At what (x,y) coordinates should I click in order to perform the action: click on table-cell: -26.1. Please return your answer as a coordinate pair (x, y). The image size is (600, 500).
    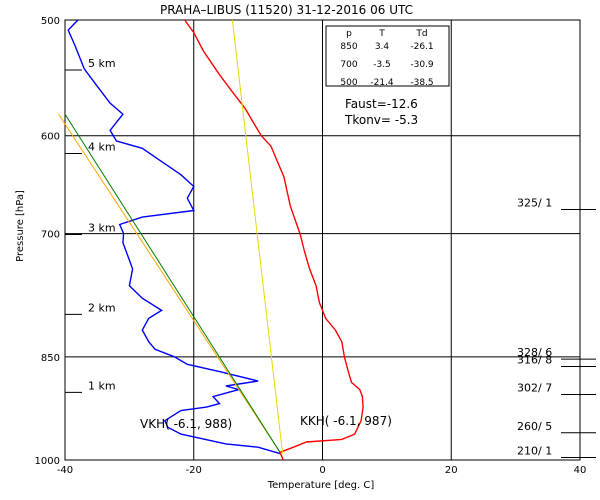
    Looking at the image, I should click on (421, 47).